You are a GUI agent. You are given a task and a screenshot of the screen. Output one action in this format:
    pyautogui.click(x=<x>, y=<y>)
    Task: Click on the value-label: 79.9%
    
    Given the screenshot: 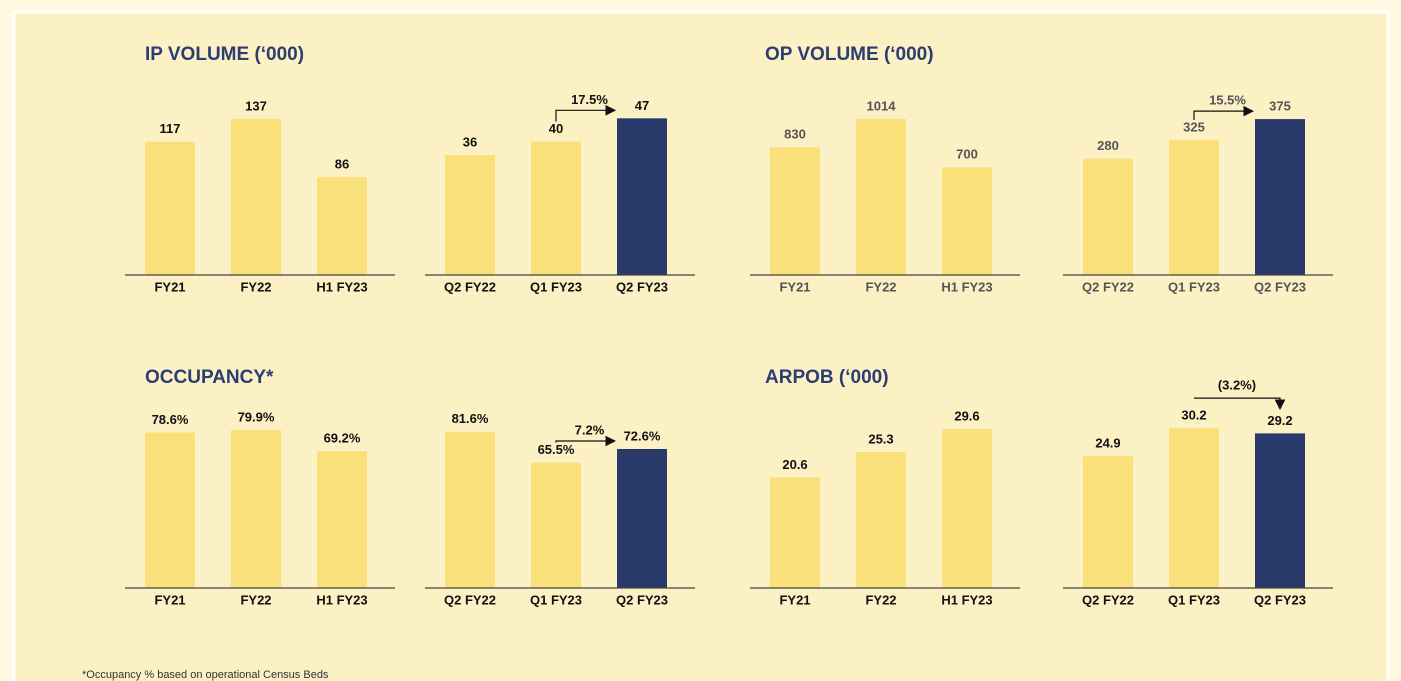 What is the action you would take?
    pyautogui.click(x=256, y=416)
    